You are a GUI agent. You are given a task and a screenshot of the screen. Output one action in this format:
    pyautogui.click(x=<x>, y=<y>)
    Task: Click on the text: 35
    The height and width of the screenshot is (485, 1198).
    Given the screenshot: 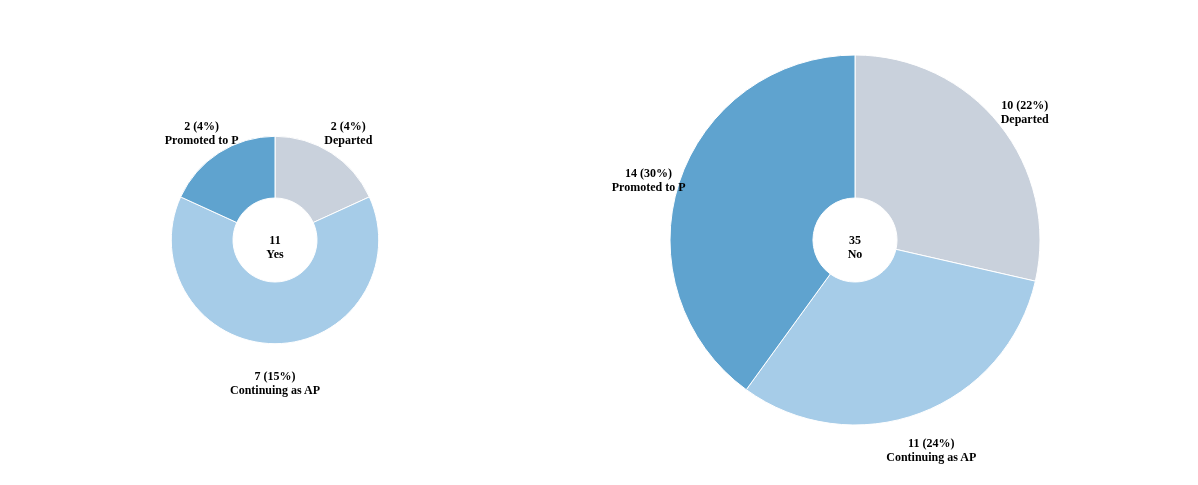 What is the action you would take?
    pyautogui.click(x=855, y=240)
    